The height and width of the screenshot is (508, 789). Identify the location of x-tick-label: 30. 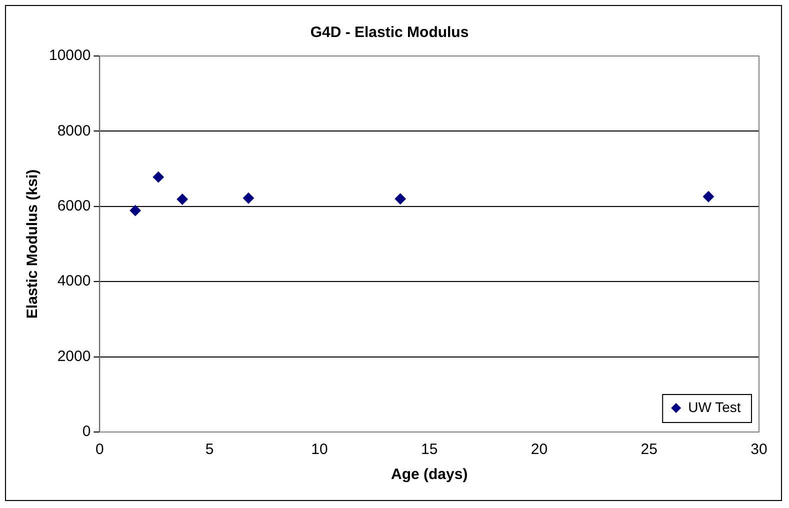
(759, 449).